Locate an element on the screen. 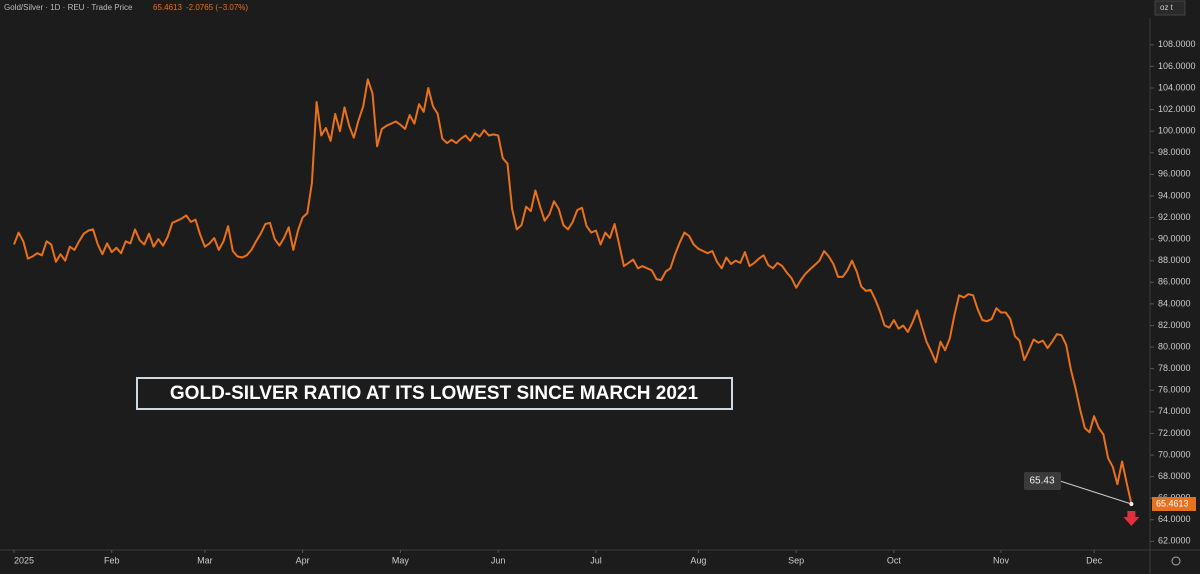  y-tick-label: 82.0000 is located at coordinates (1174, 325).